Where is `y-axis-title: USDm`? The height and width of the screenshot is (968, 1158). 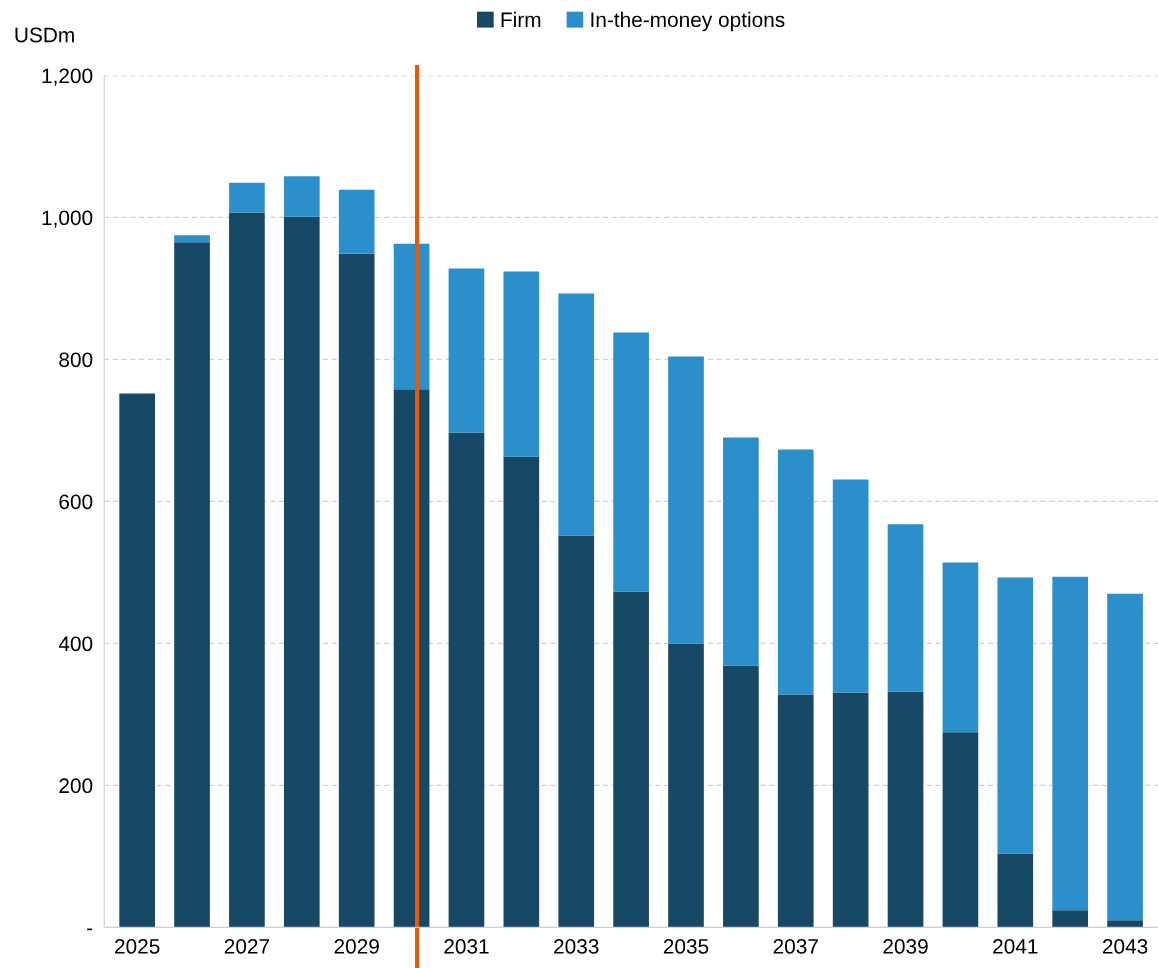 y-axis-title: USDm is located at coordinates (44, 35).